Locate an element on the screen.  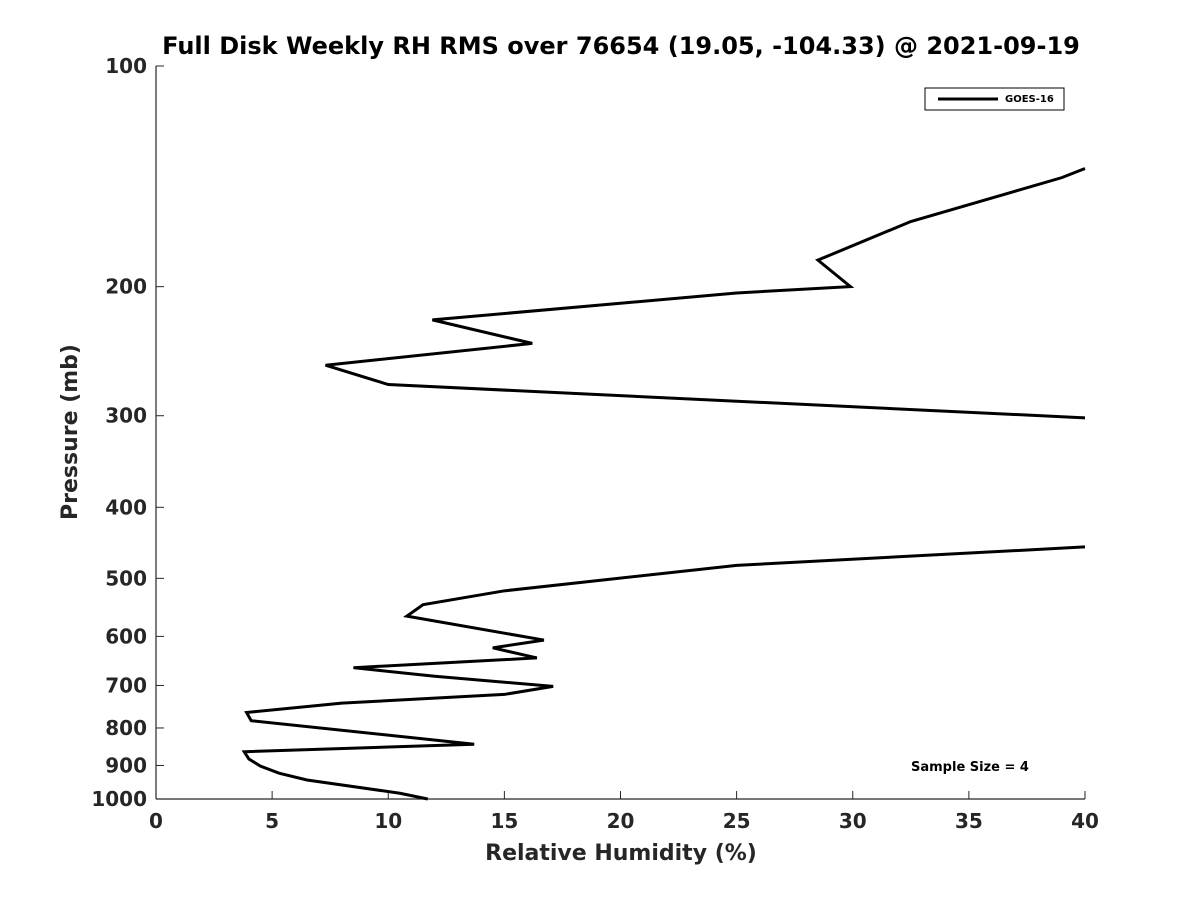
y-tick-label: 200 is located at coordinates (126, 287).